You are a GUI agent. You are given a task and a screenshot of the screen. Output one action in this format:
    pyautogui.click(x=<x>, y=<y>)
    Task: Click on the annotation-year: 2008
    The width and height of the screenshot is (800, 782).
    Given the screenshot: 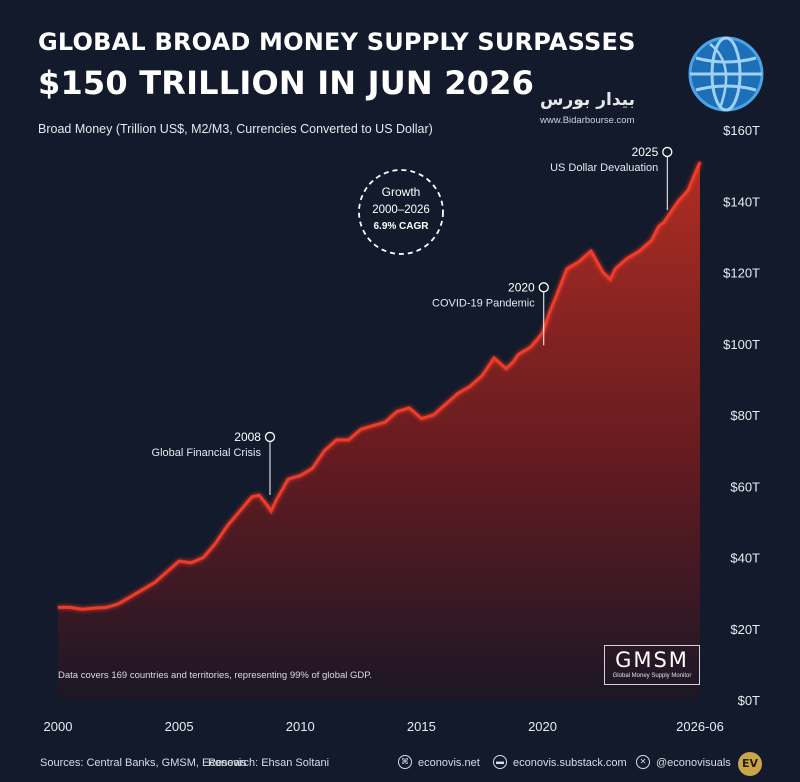 What is the action you would take?
    pyautogui.click(x=247, y=437)
    